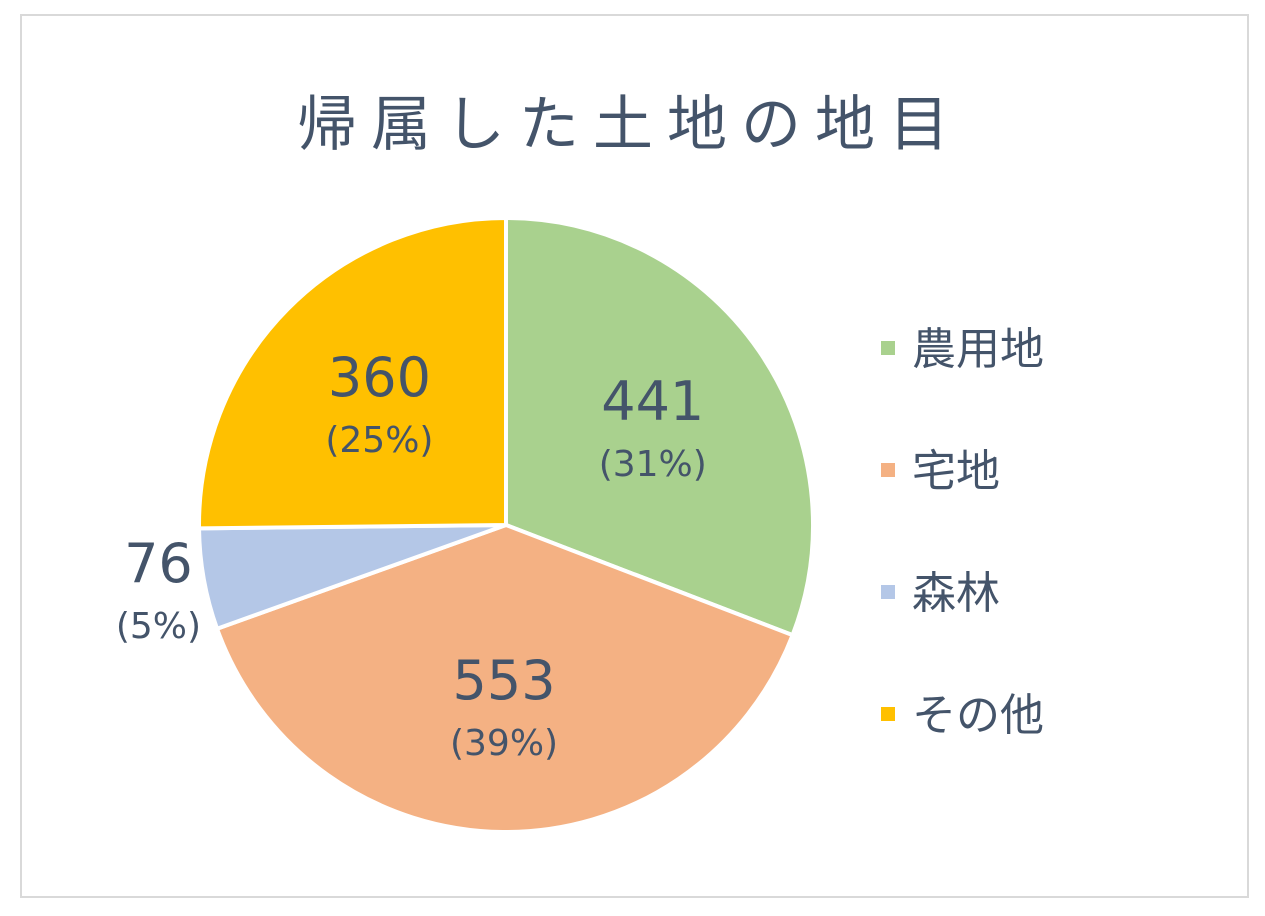 The height and width of the screenshot is (916, 1265). What do you see at coordinates (379, 440) in the screenshot?
I see `data-label-percent: (25%)` at bounding box center [379, 440].